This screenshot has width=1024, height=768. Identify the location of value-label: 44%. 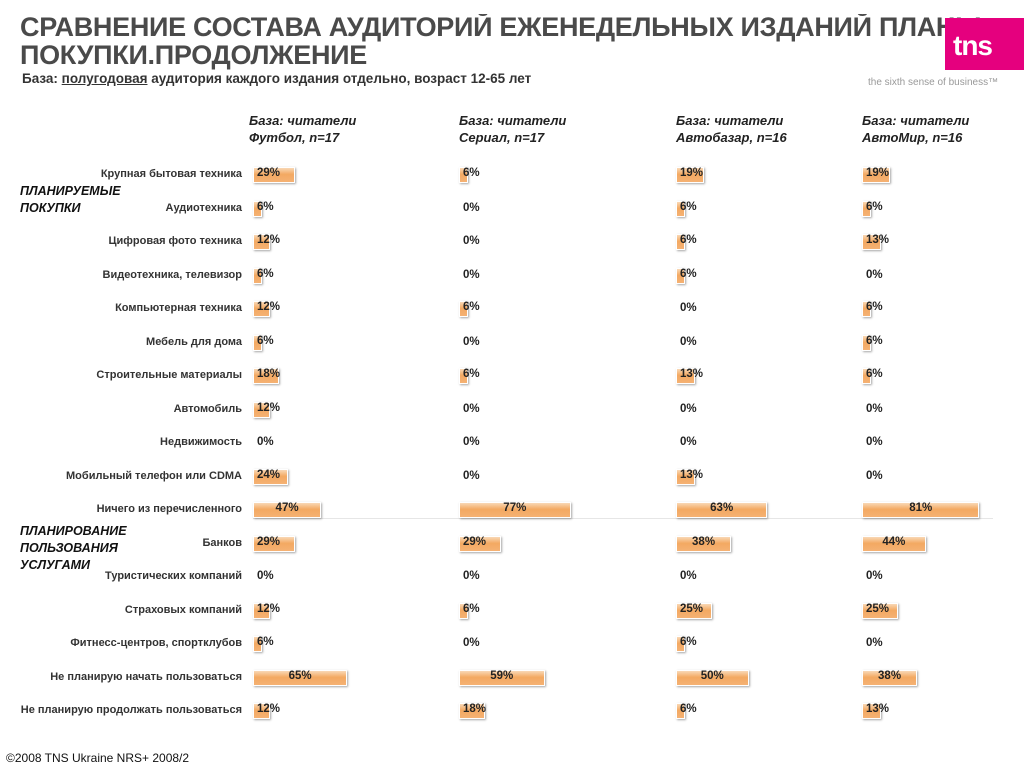
(894, 541).